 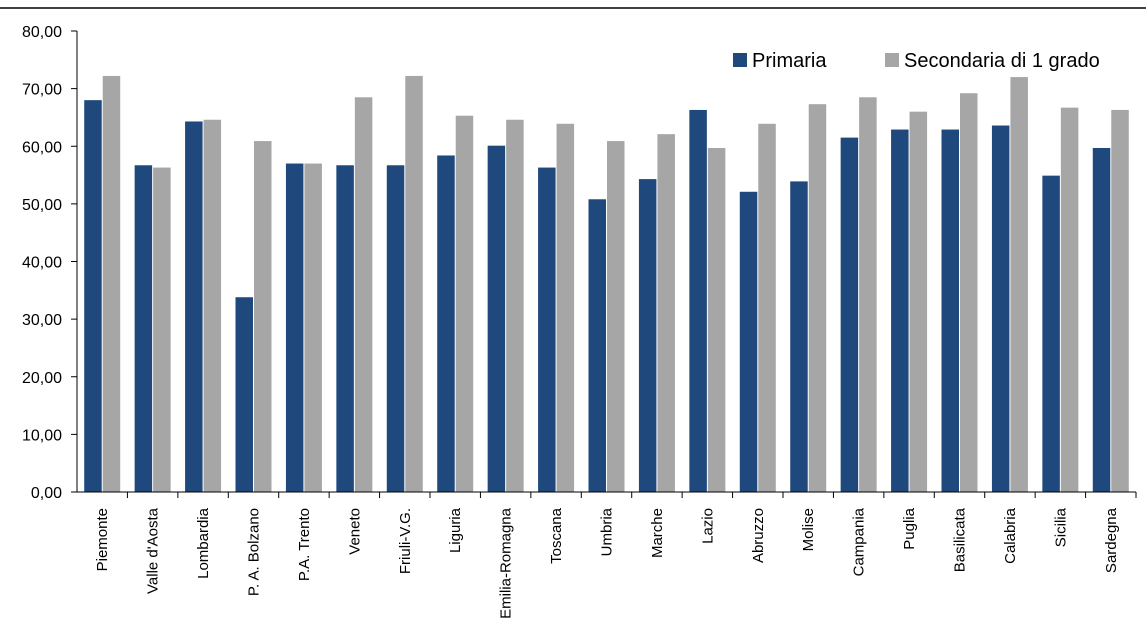 I want to click on x-tick-label: Valle d'Aosta, so click(x=153, y=550).